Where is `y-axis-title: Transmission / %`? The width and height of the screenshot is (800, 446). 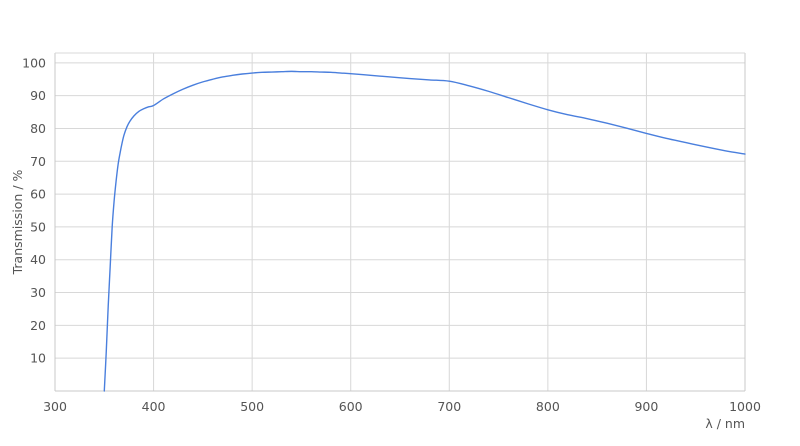
y-axis-title: Transmission / % is located at coordinates (17, 222).